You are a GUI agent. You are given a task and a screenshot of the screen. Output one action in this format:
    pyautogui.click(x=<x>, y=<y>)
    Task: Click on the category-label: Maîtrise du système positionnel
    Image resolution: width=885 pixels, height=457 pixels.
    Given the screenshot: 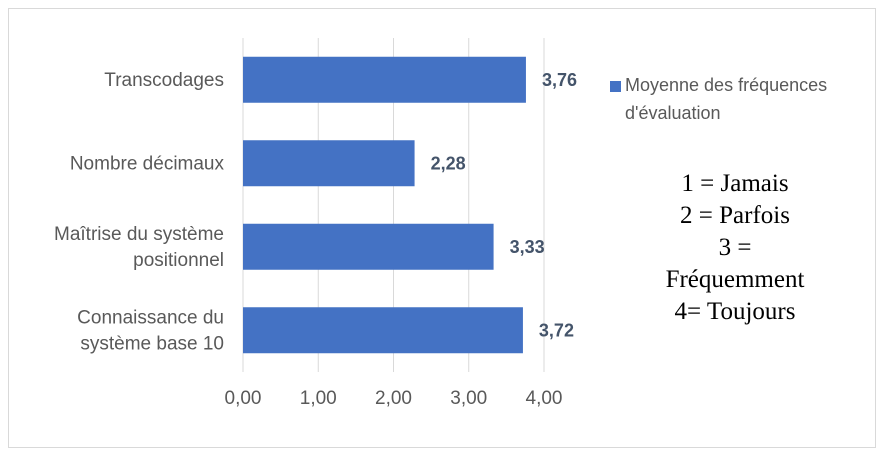 What is the action you would take?
    pyautogui.click(x=139, y=247)
    